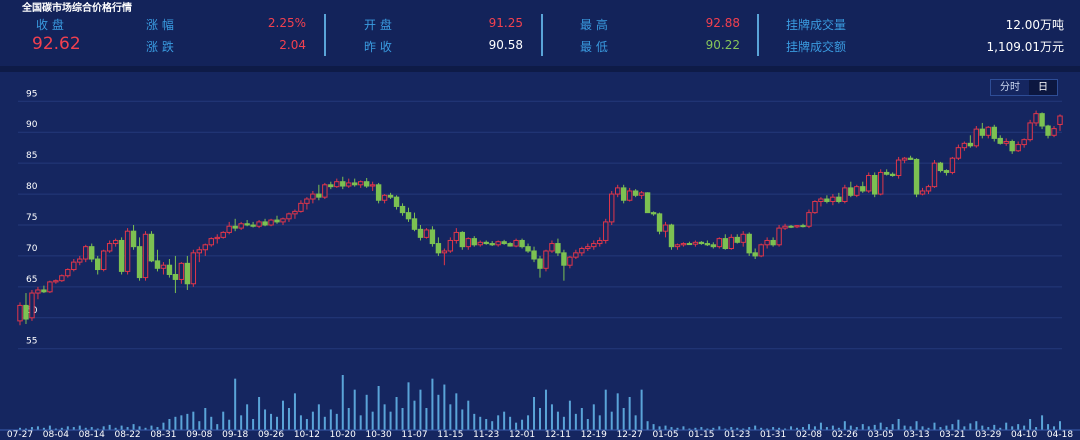  I want to click on stat-value: 2.25%, so click(286, 23).